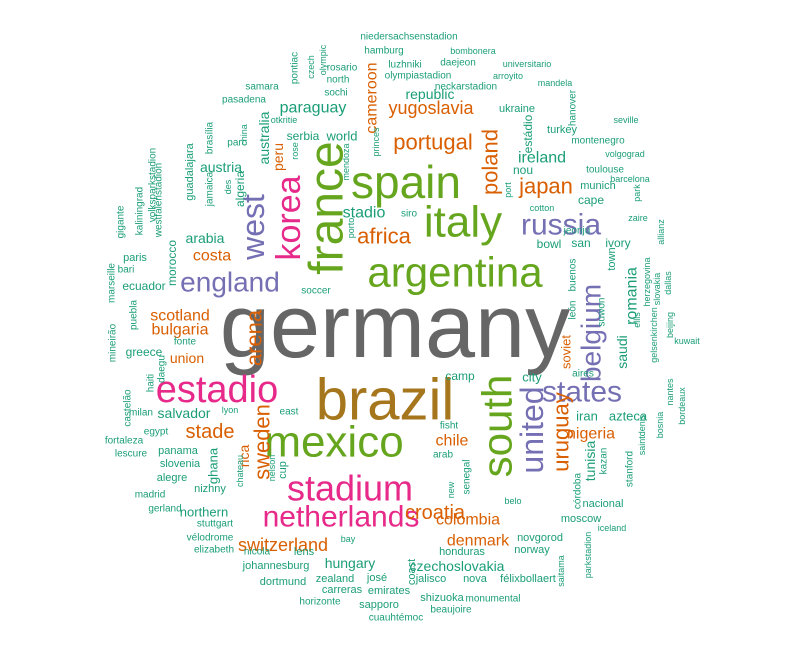 This screenshot has height=666, width=793. Describe the element at coordinates (284, 120) in the screenshot. I see `word-otkritie: otkritie` at that location.